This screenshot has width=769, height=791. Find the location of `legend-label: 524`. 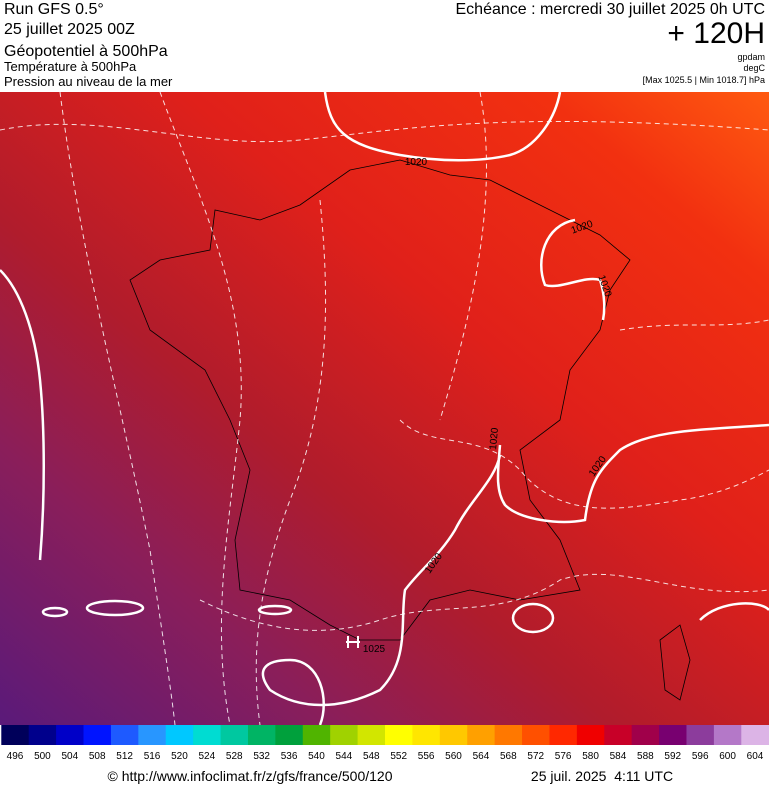

legend-label: 524 is located at coordinates (207, 756).